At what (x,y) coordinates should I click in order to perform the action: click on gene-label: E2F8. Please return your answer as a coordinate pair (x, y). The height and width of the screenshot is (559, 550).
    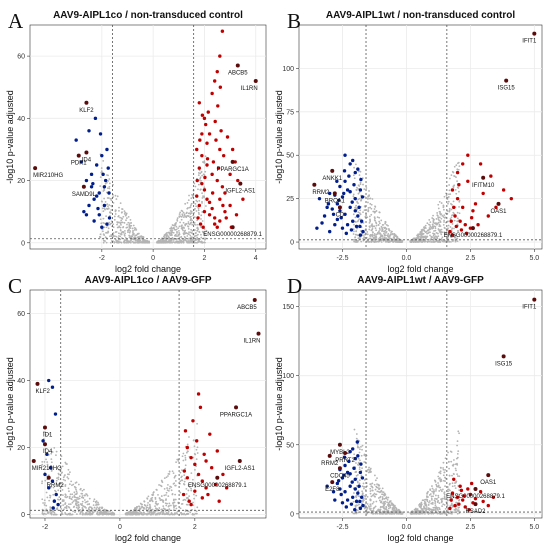
    Looking at the image, I should click on (332, 490).